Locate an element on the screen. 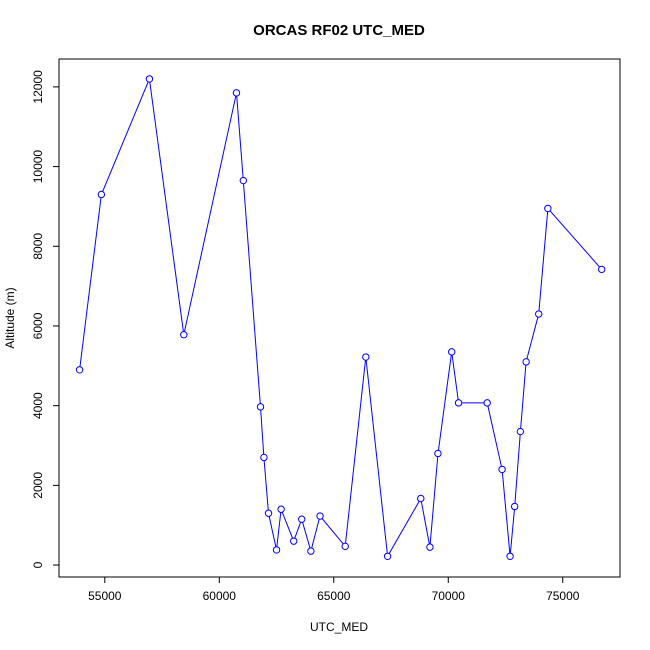  y-tick-label: 4000 is located at coordinates (38, 405).